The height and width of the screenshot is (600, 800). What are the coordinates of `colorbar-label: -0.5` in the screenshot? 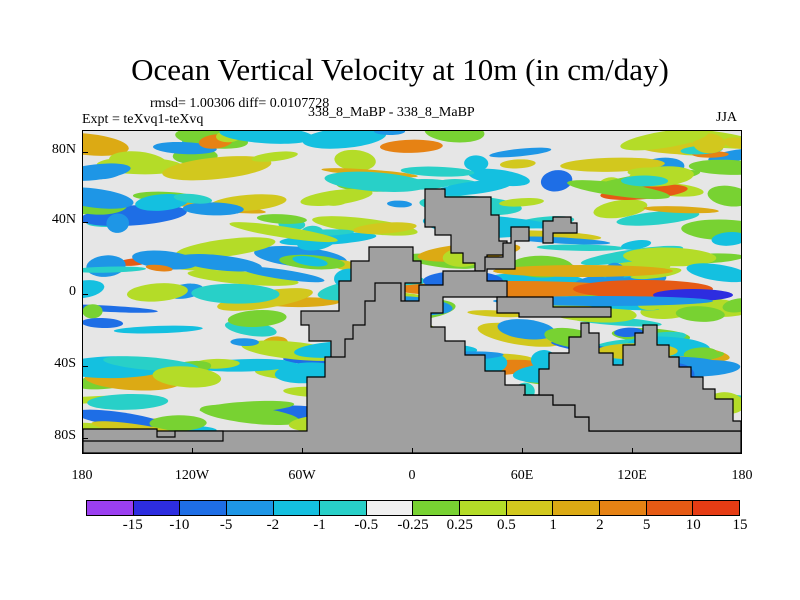 It's located at (366, 525).